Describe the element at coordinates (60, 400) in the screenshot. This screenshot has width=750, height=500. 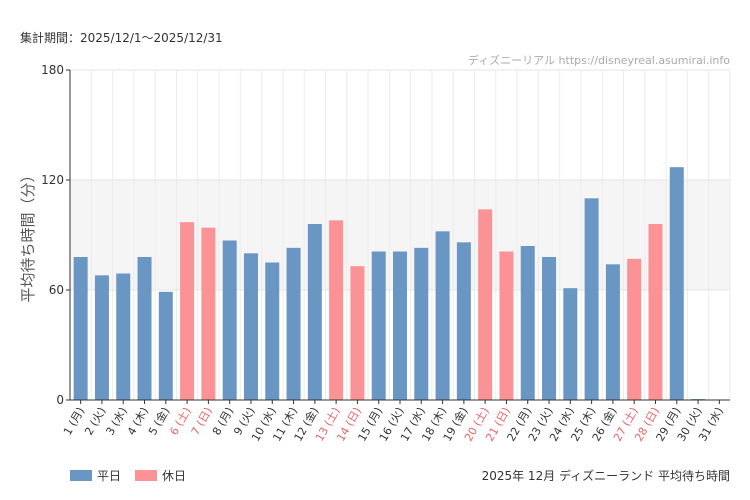
I see `y-tick-label: 0` at that location.